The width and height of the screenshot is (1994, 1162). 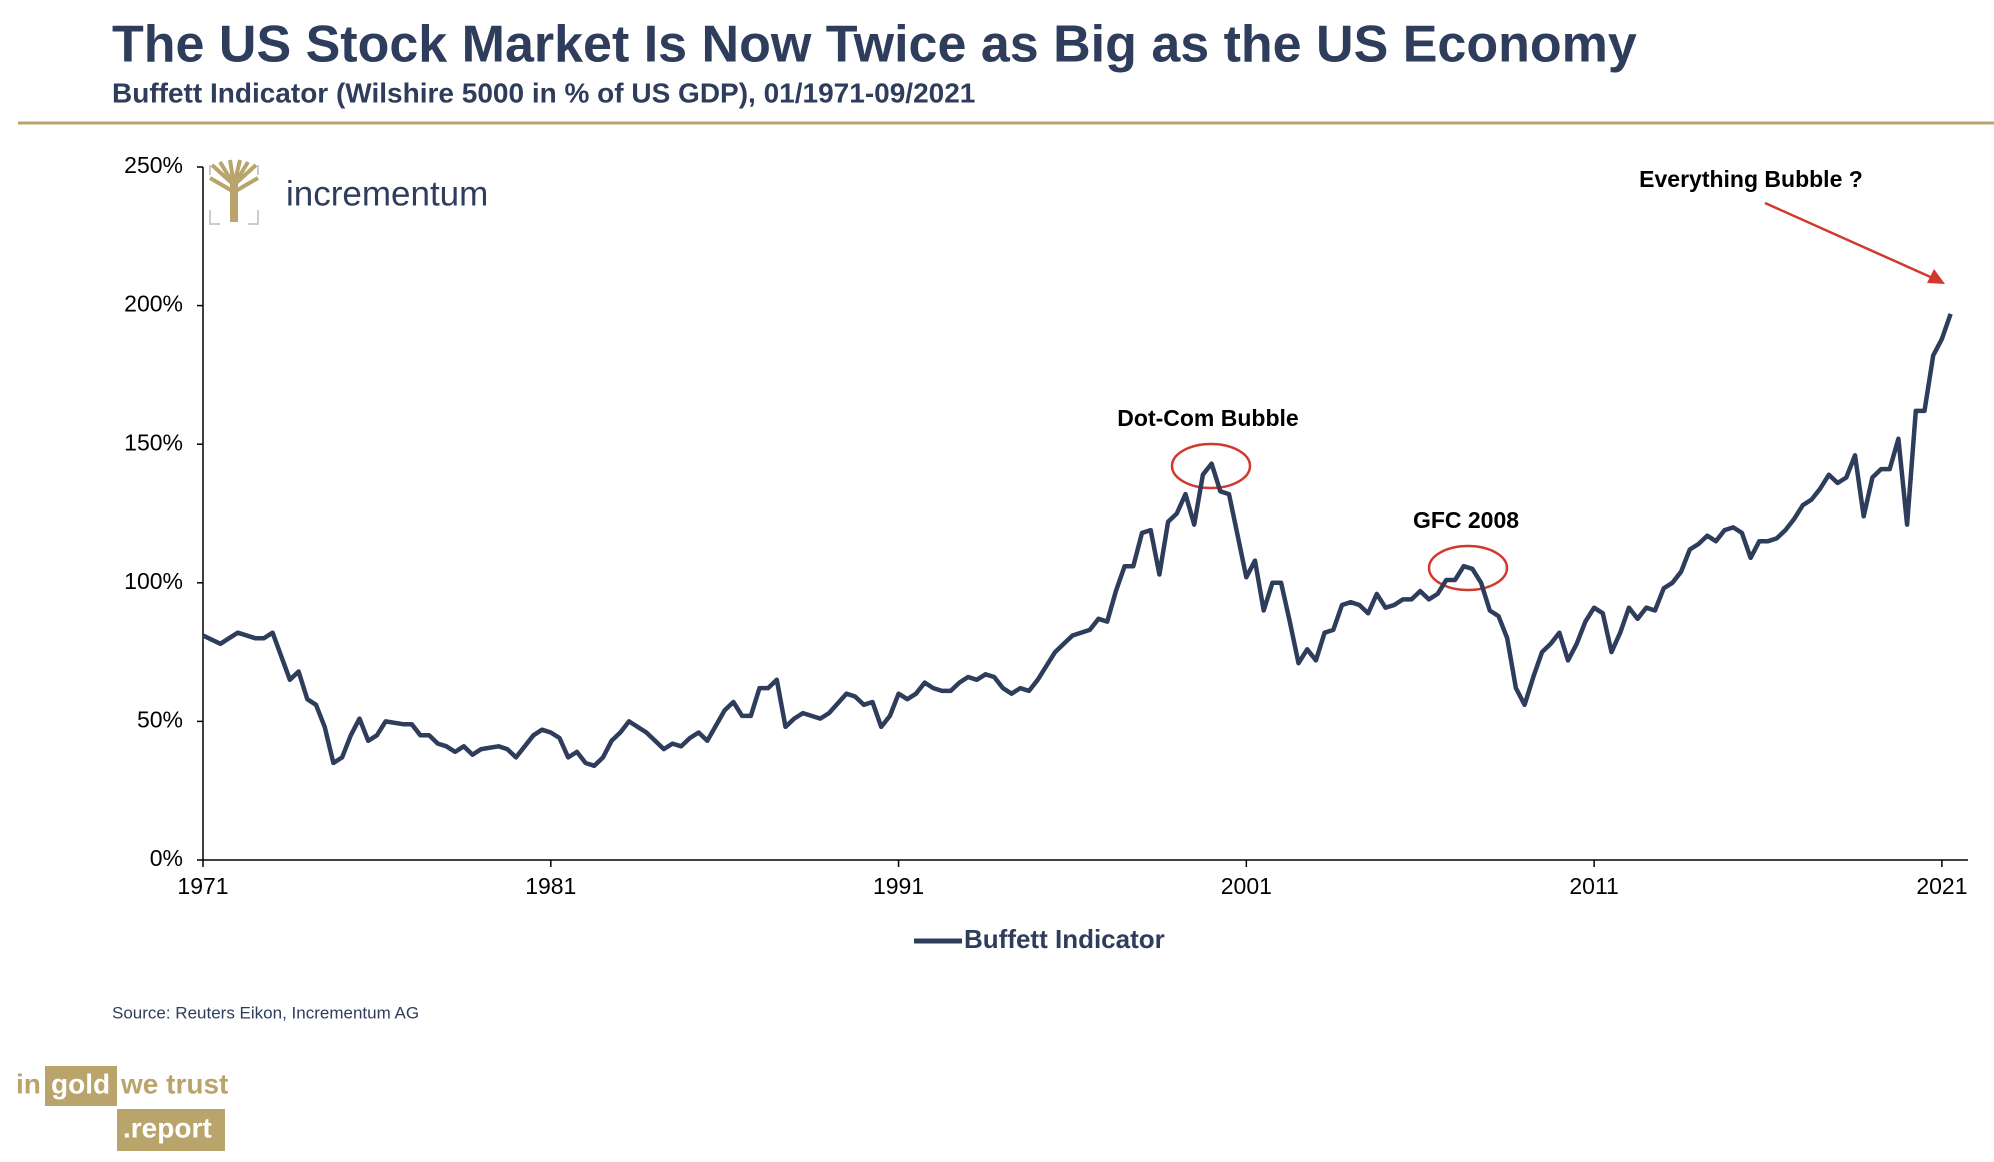 What do you see at coordinates (1751, 179) in the screenshot?
I see `annotation: Everything Bubble ?` at bounding box center [1751, 179].